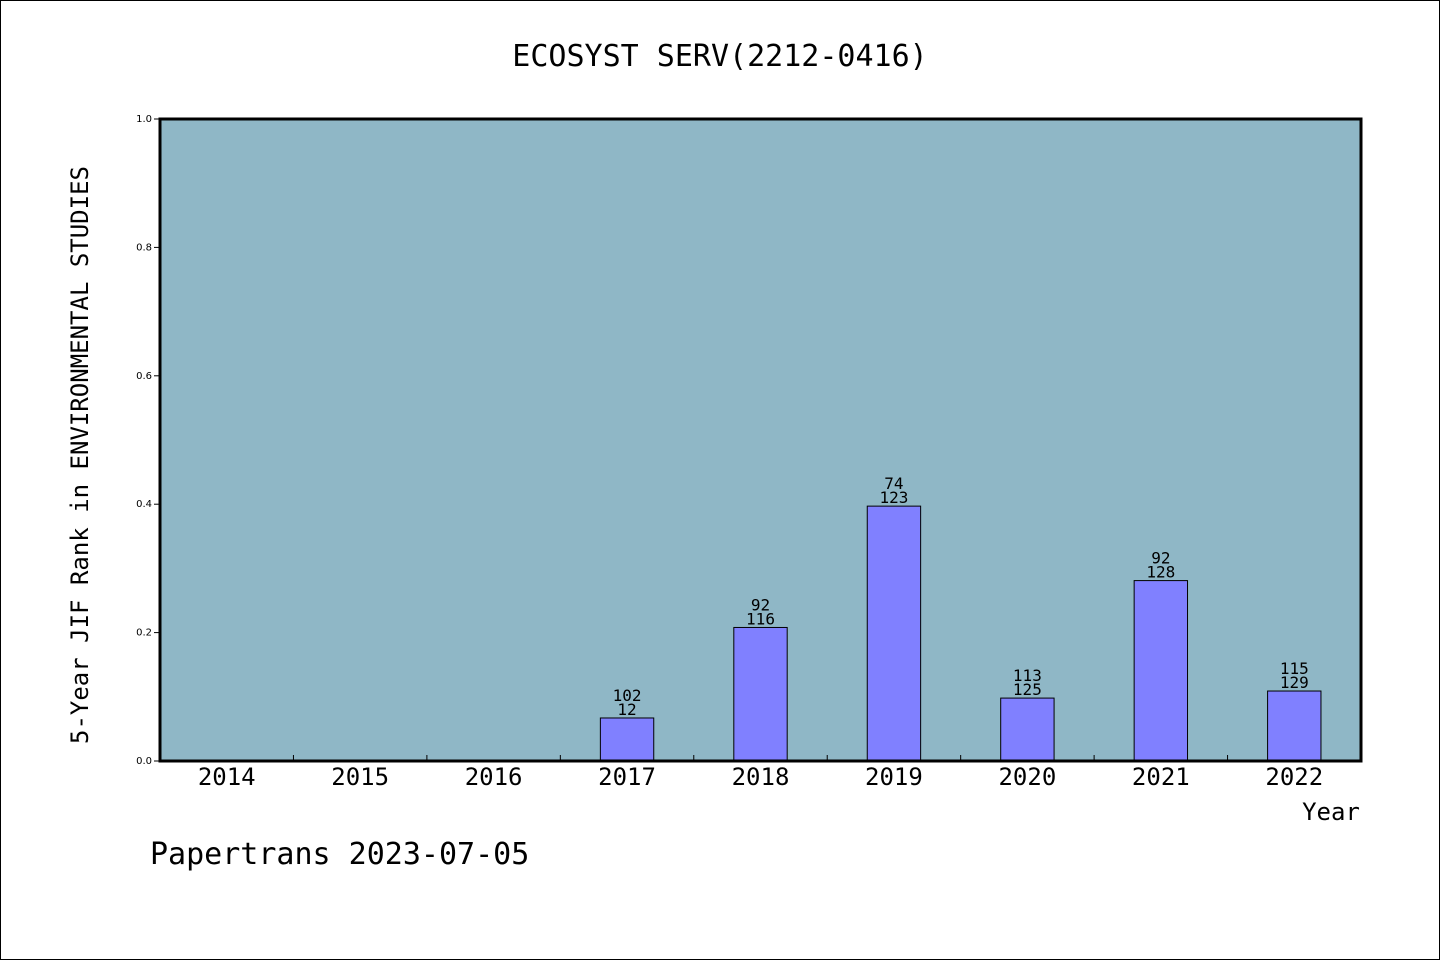  Describe the element at coordinates (360, 777) in the screenshot. I see `x-category-label: 2015` at that location.